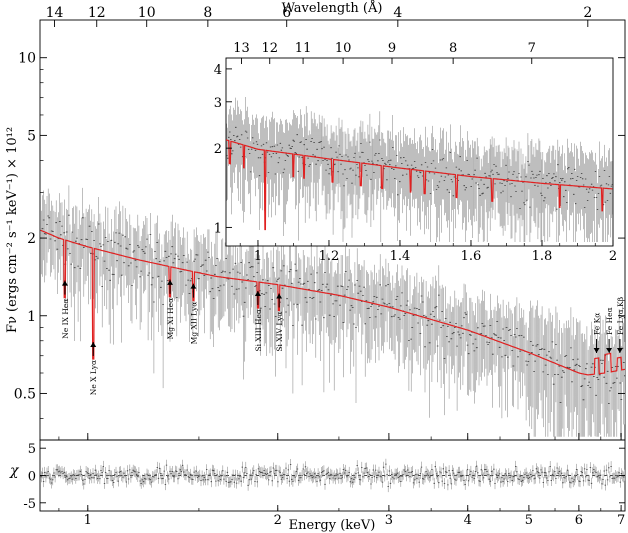 Image resolution: width=628 pixels, height=533 pixels. Describe the element at coordinates (31, 136) in the screenshot. I see `y-tick-label: 5` at that location.